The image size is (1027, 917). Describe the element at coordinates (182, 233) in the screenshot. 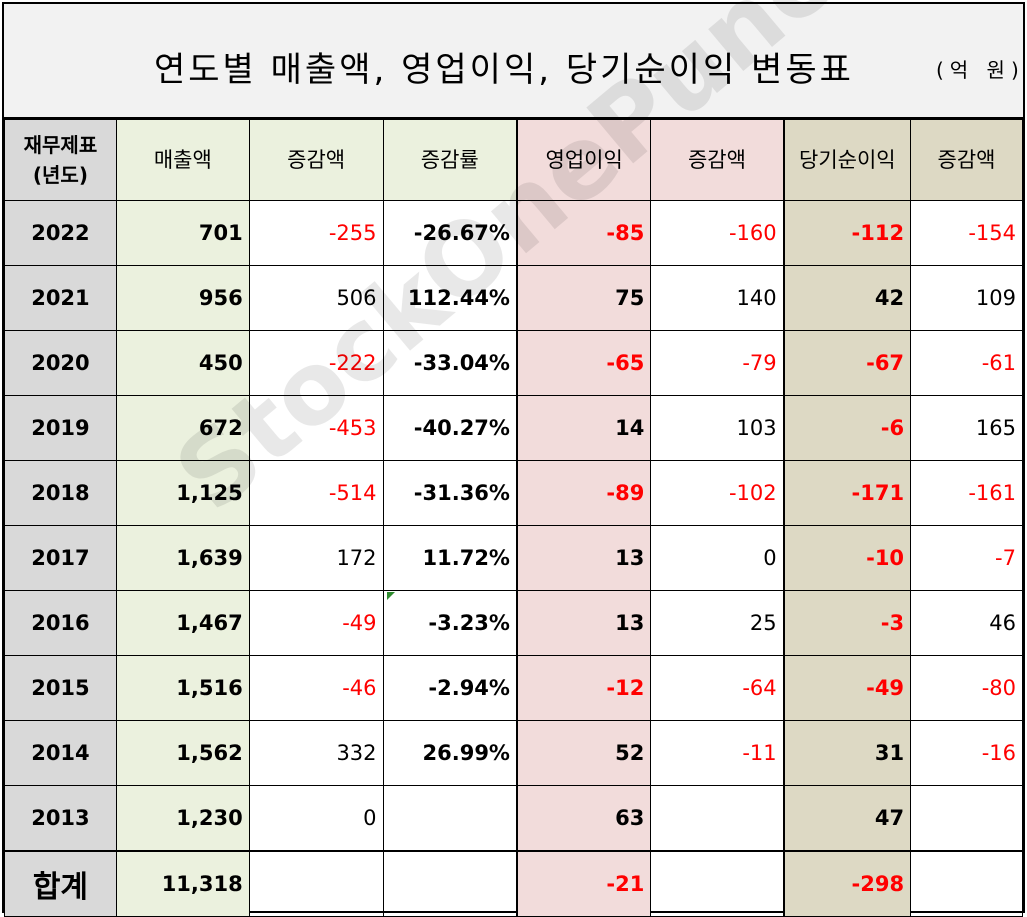

I see `cell-sales: 701` at that location.